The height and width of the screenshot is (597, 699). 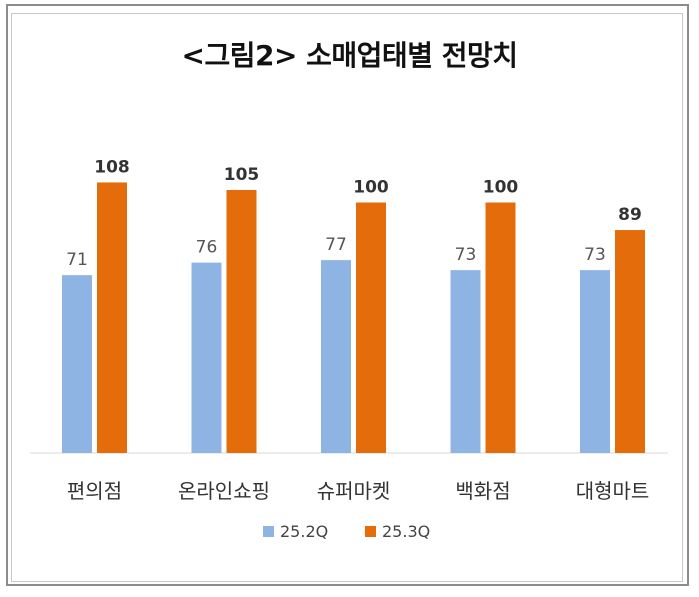 What do you see at coordinates (354, 491) in the screenshot?
I see `category-label: 슈퍼마켓` at bounding box center [354, 491].